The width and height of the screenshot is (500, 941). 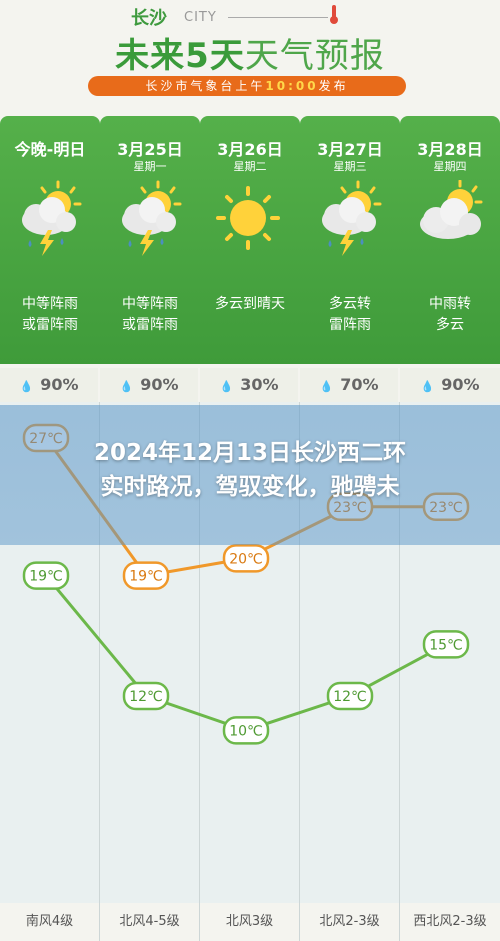 What do you see at coordinates (249, 922) in the screenshot?
I see `wind-cell: 北风3级` at bounding box center [249, 922].